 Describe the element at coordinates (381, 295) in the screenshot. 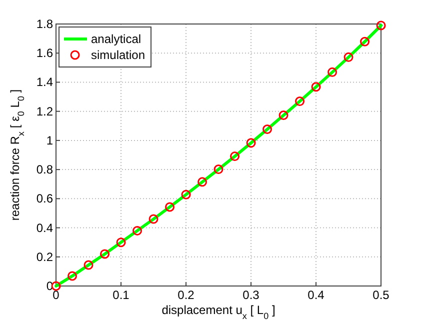

I see `x-tick-label: 0.5` at that location.